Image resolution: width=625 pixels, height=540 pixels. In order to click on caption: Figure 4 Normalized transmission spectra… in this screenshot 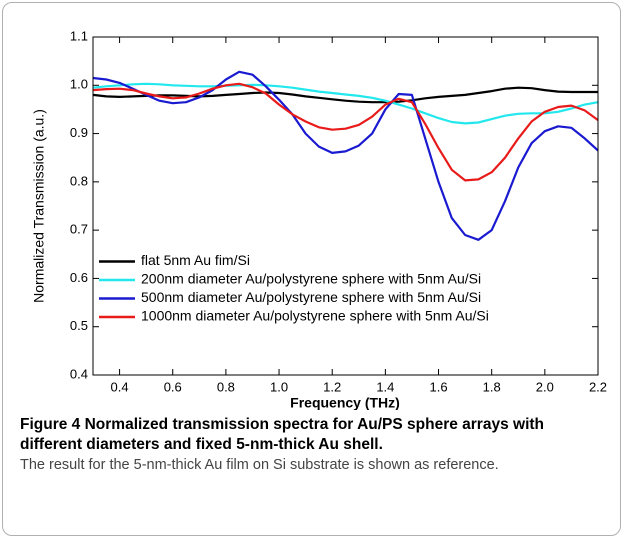, I will do `click(315, 445)`.